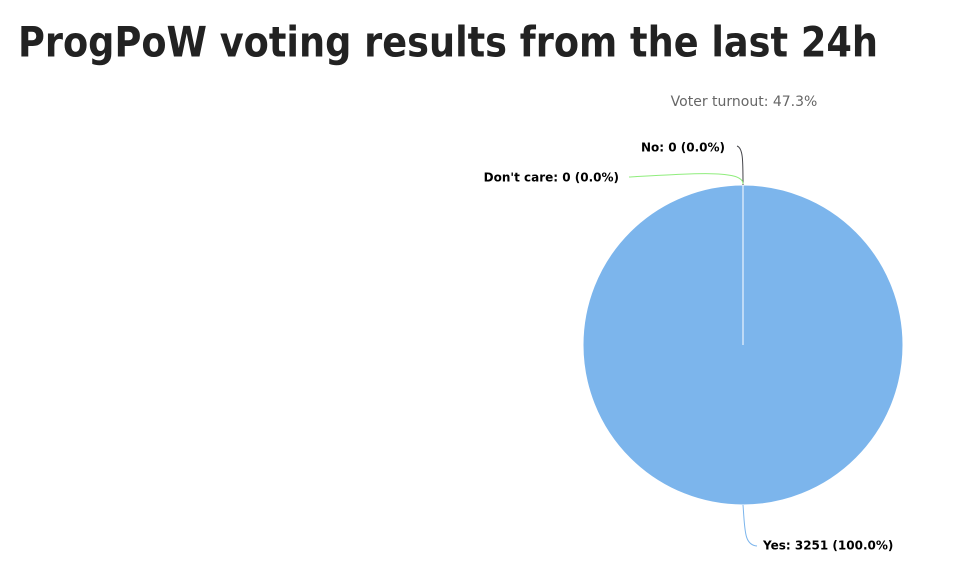 The height and width of the screenshot is (570, 956). What do you see at coordinates (744, 102) in the screenshot?
I see `chart-subtitle: Voter turnout: 47.3%` at bounding box center [744, 102].